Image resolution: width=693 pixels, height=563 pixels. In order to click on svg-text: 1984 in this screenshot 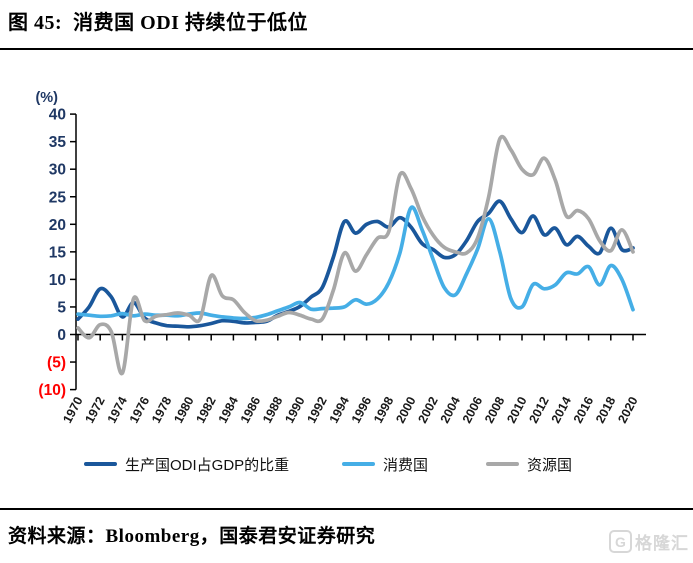, I will do `click(228, 409)`.